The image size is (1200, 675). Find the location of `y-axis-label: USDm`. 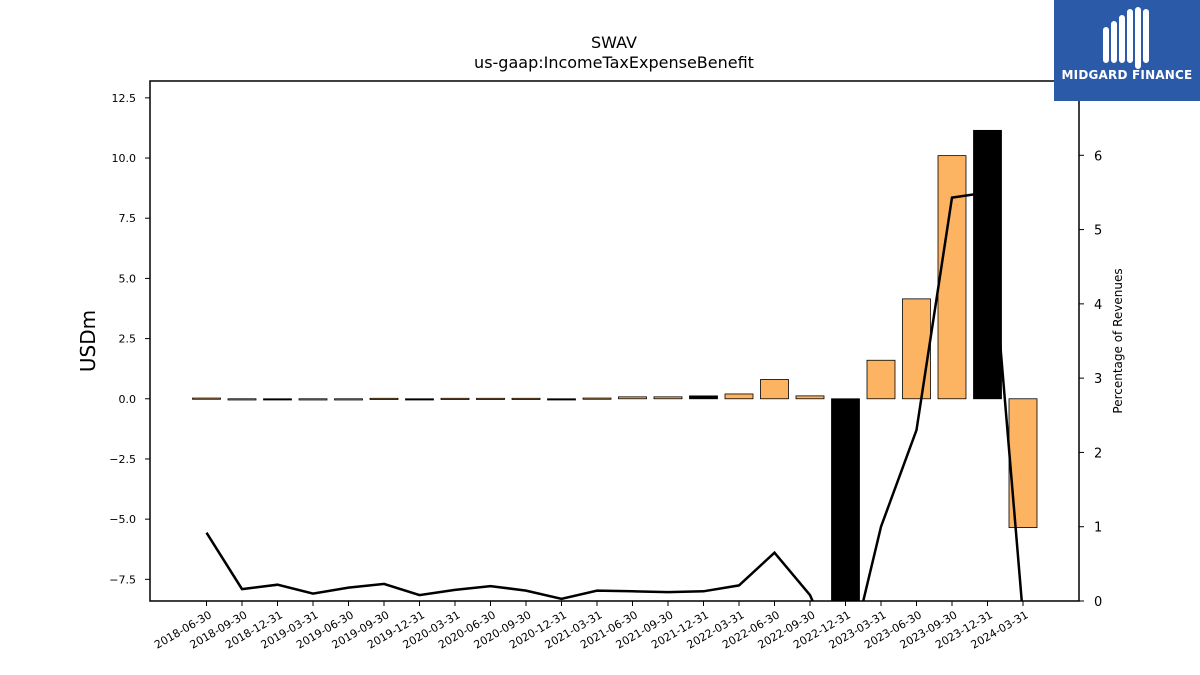

y-axis-label: USDm is located at coordinates (88, 341).